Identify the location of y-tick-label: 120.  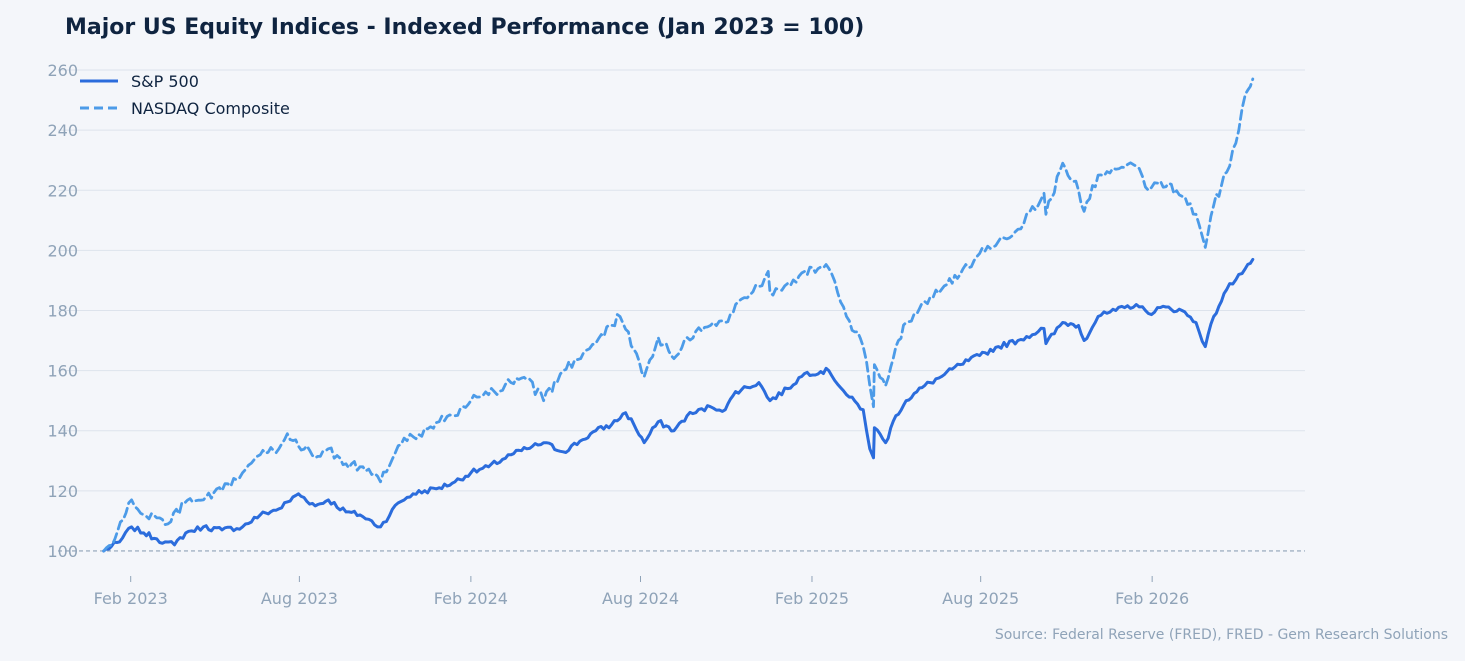
(62, 491).